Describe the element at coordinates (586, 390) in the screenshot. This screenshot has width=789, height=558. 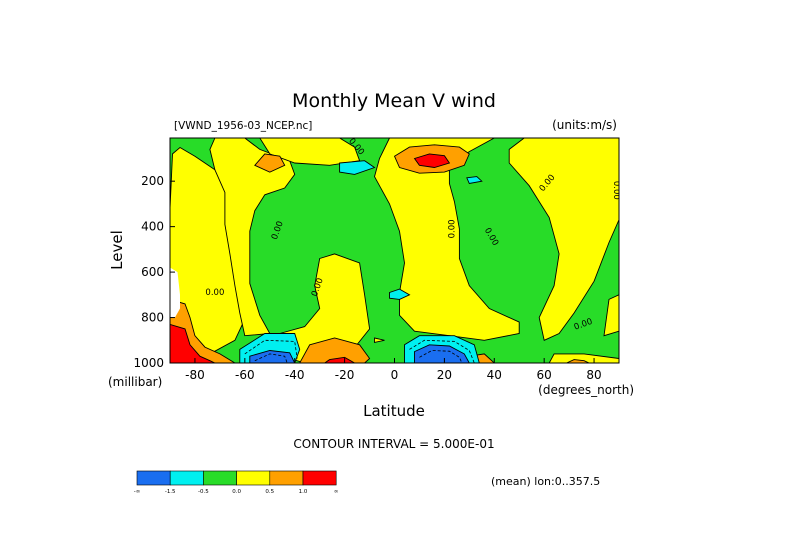
I see `x-axis-unit: (degrees_north)` at that location.